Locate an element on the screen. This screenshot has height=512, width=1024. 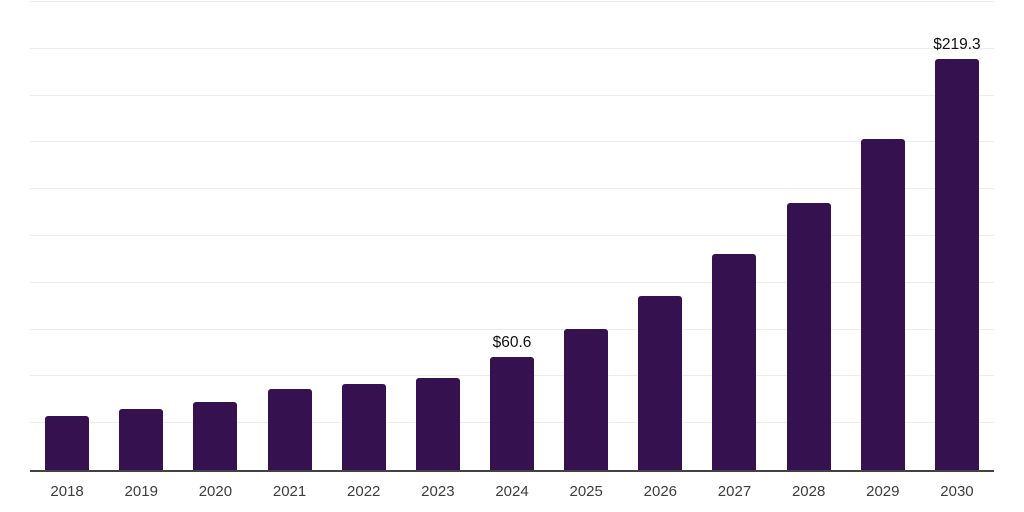
x-tick-label: 2026 is located at coordinates (660, 491).